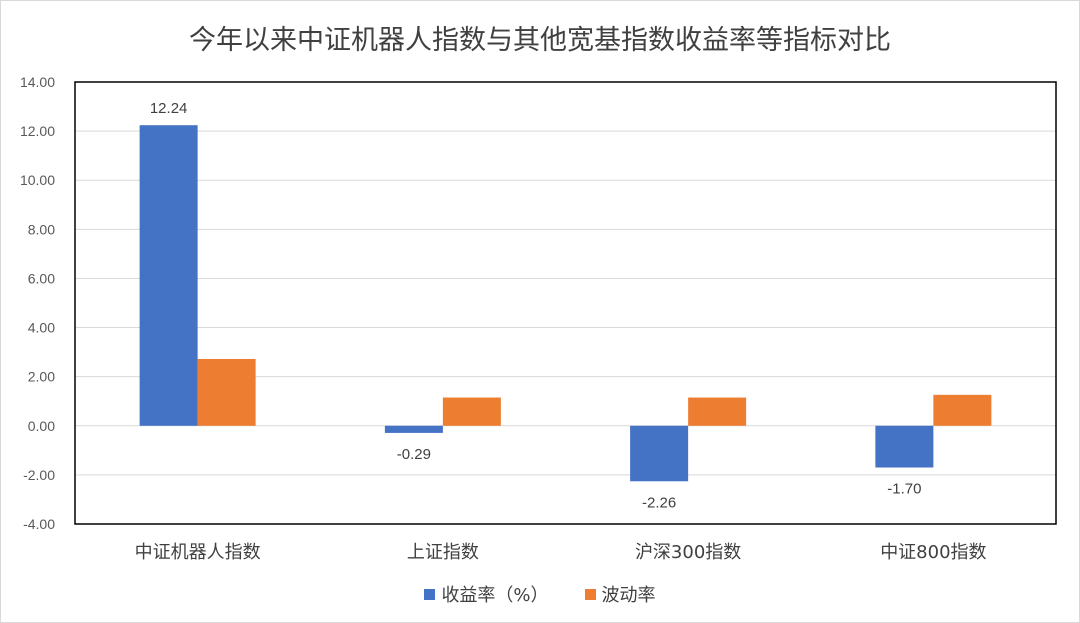 This screenshot has width=1080, height=623. What do you see at coordinates (41, 278) in the screenshot?
I see `y-tick-label: 6.00` at bounding box center [41, 278].